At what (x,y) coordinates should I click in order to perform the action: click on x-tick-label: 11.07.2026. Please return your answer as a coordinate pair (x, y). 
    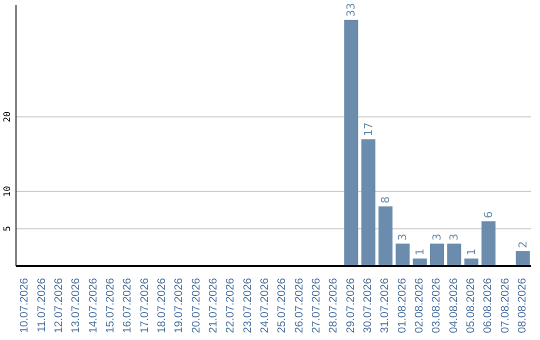
    Looking at the image, I should click on (42, 305).